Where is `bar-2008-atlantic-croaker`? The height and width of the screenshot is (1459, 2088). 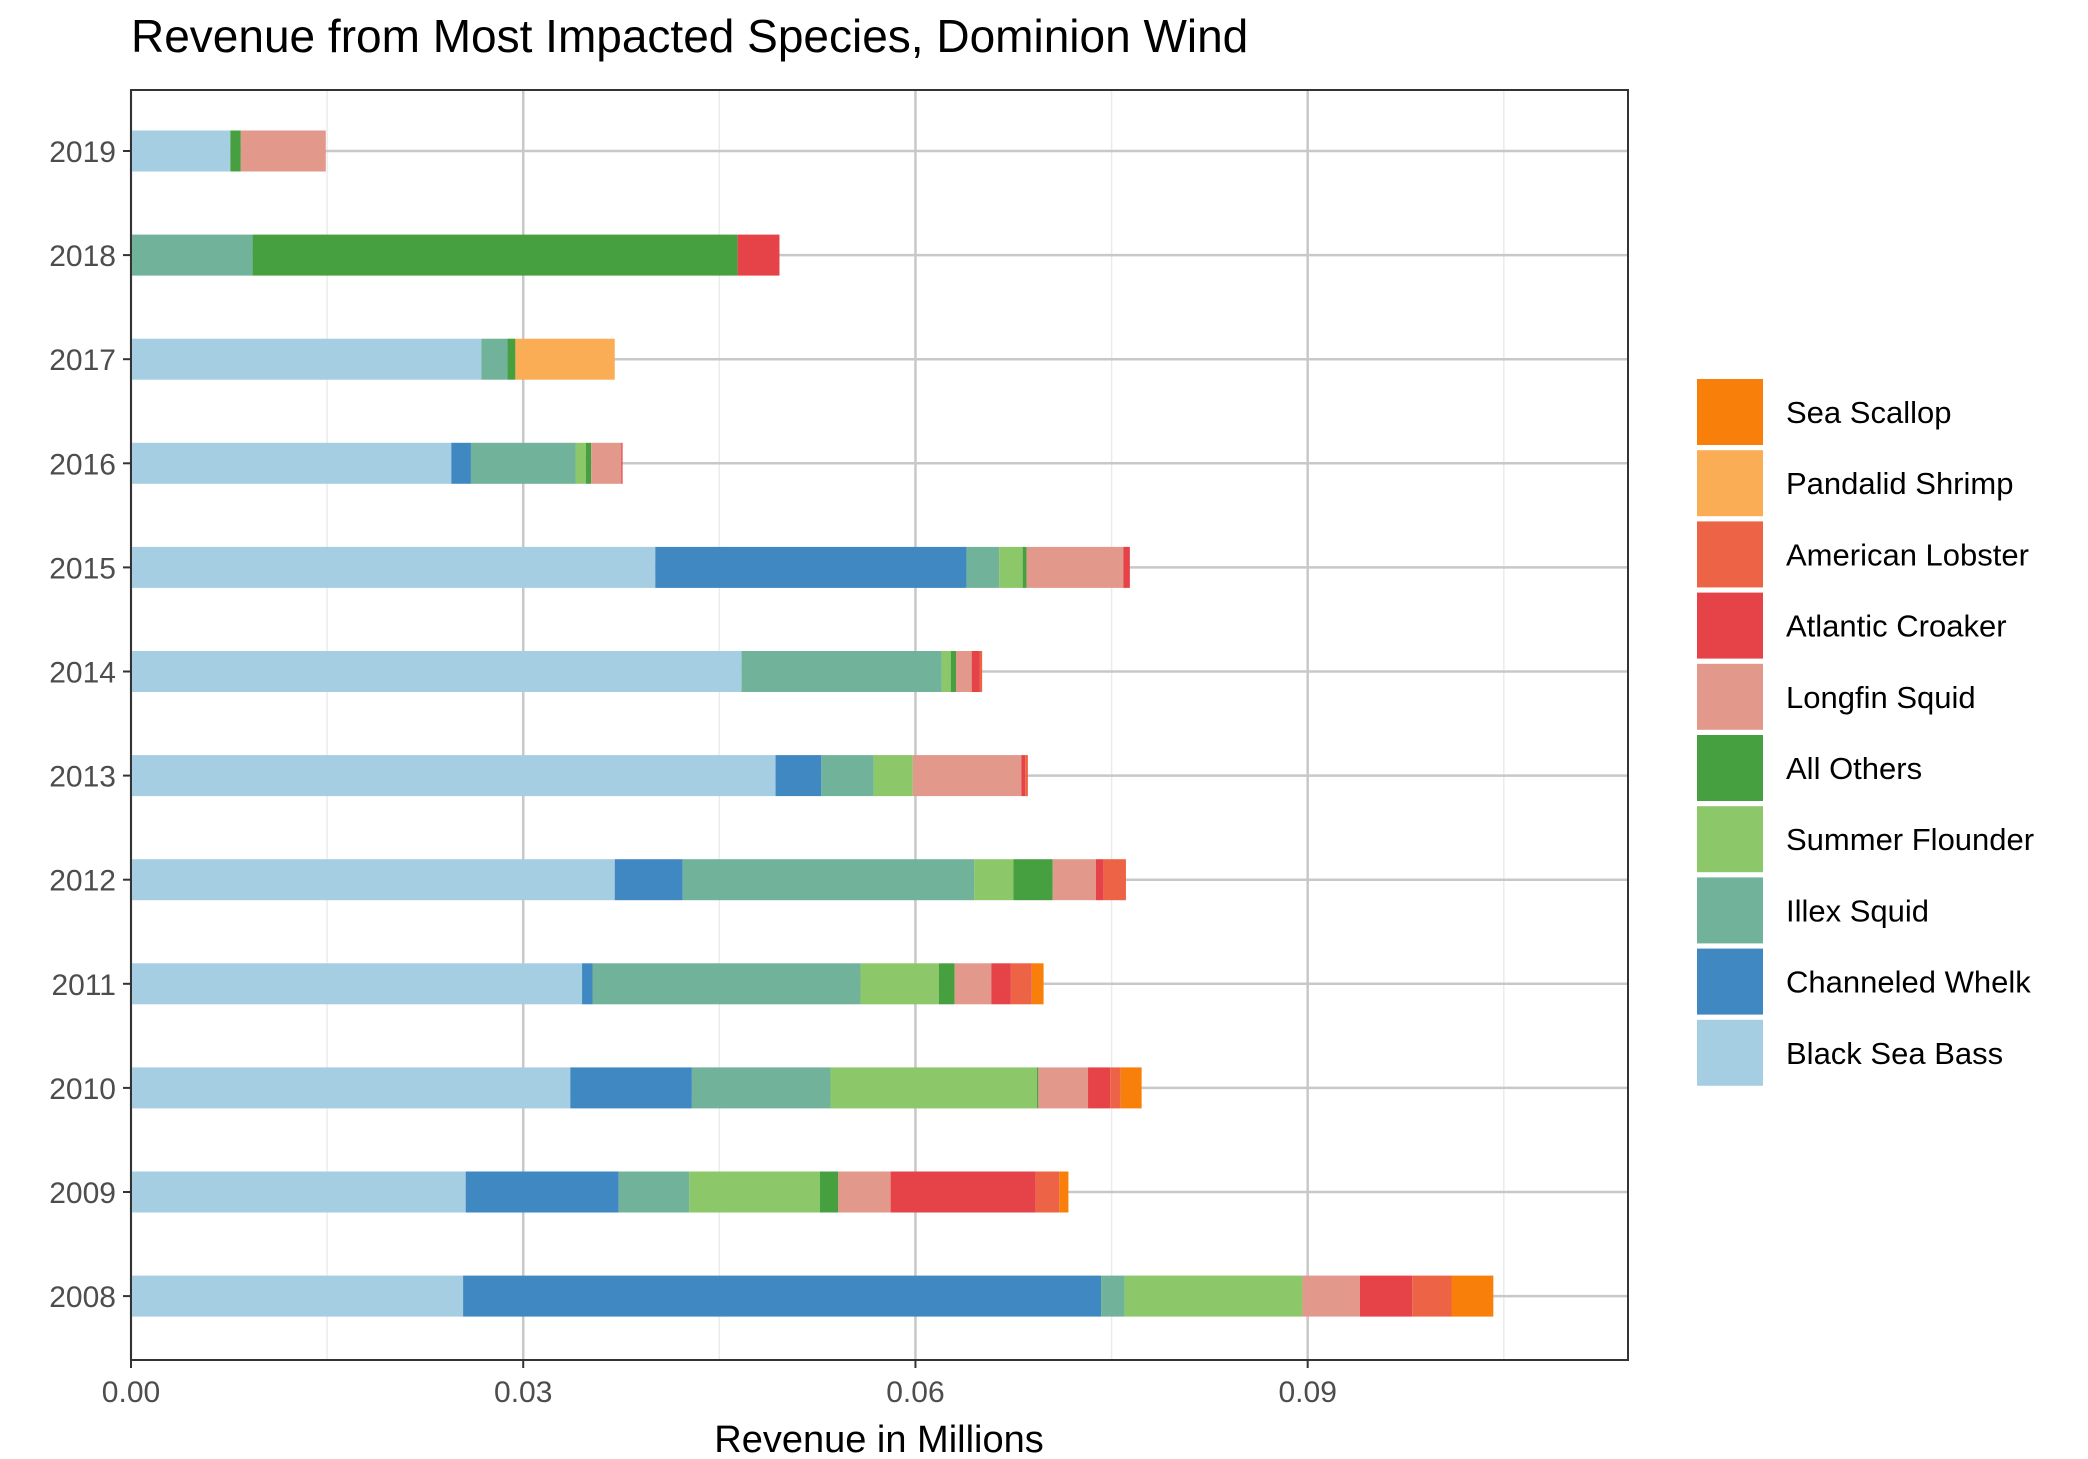 bar-2008-atlantic-croaker is located at coordinates (1386, 1296).